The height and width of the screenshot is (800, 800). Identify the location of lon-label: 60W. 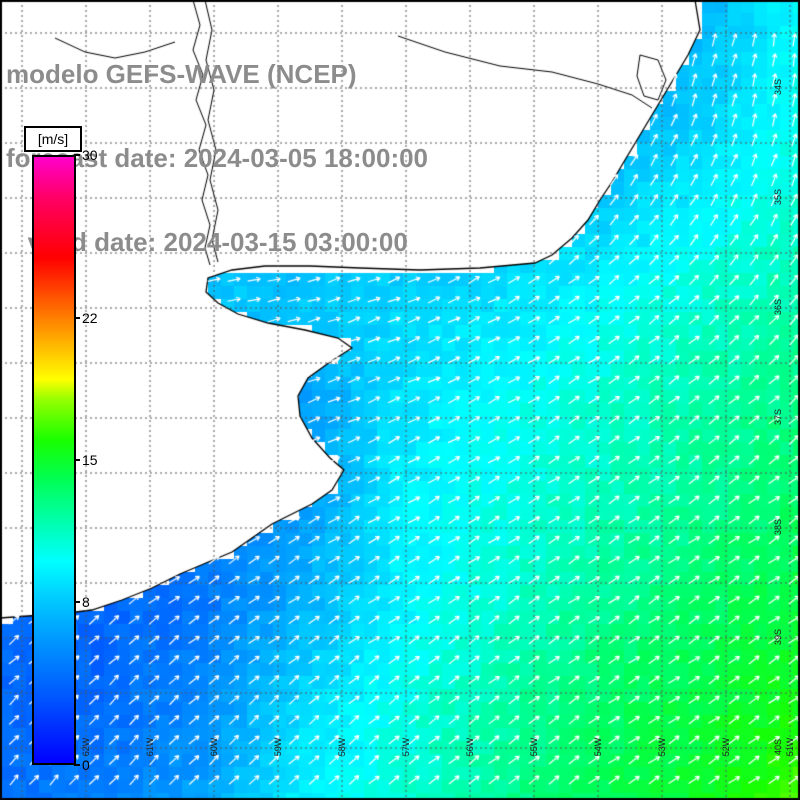
(214, 747).